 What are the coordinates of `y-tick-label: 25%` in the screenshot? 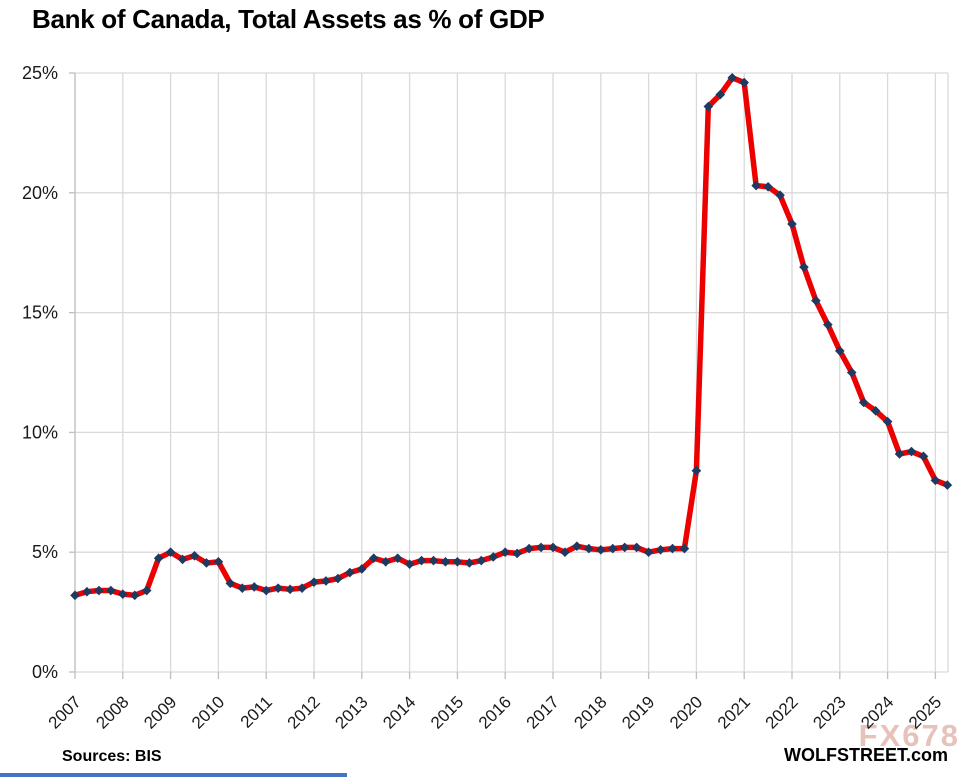 It's located at (40, 73).